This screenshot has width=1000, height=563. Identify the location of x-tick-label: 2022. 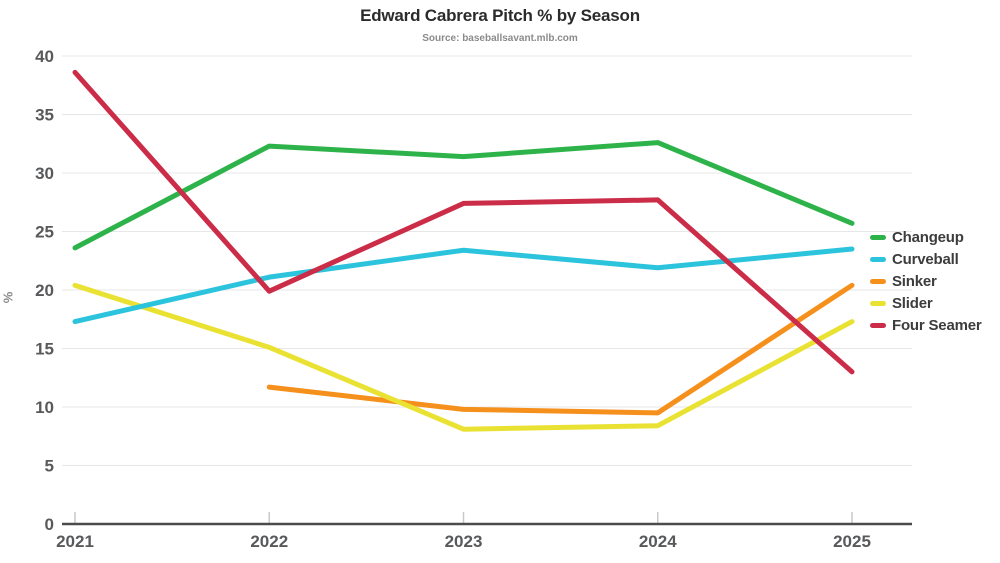
(269, 541).